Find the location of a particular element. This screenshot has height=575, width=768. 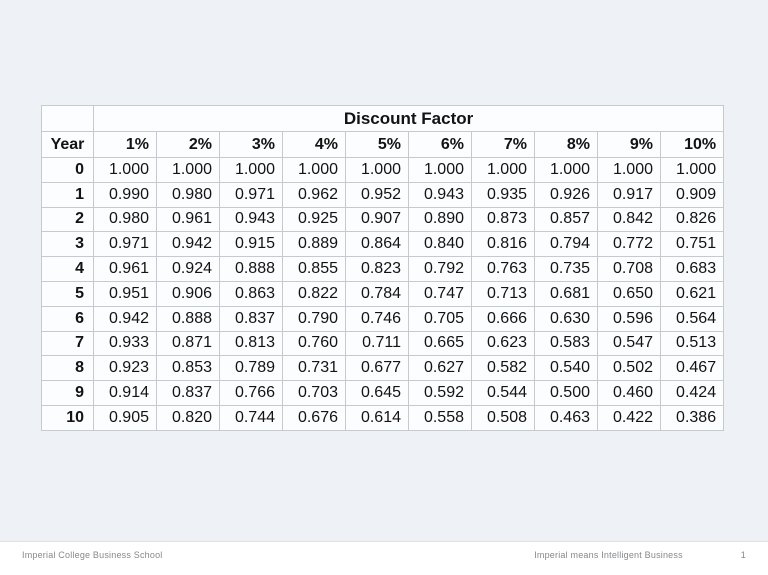

discount-factor-cell: 0.544 is located at coordinates (503, 393).